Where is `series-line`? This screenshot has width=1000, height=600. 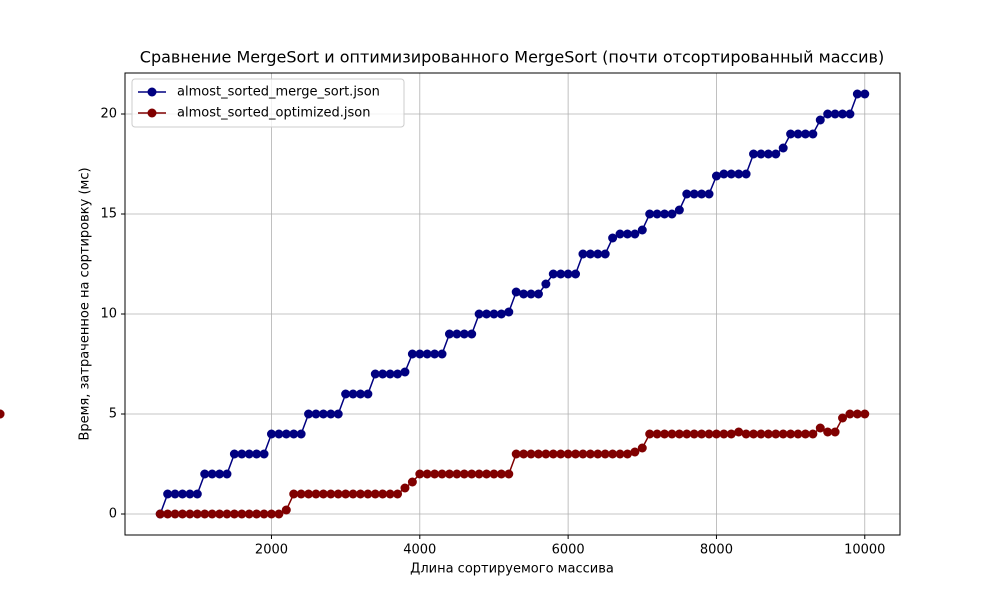
series-line is located at coordinates (512, 464).